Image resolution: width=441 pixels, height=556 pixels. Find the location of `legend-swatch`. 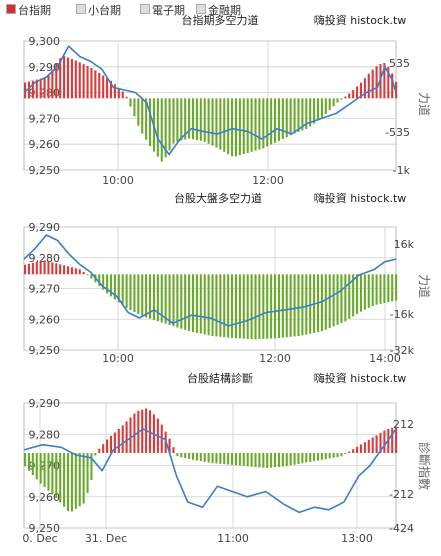

legend-swatch is located at coordinates (11, 9).